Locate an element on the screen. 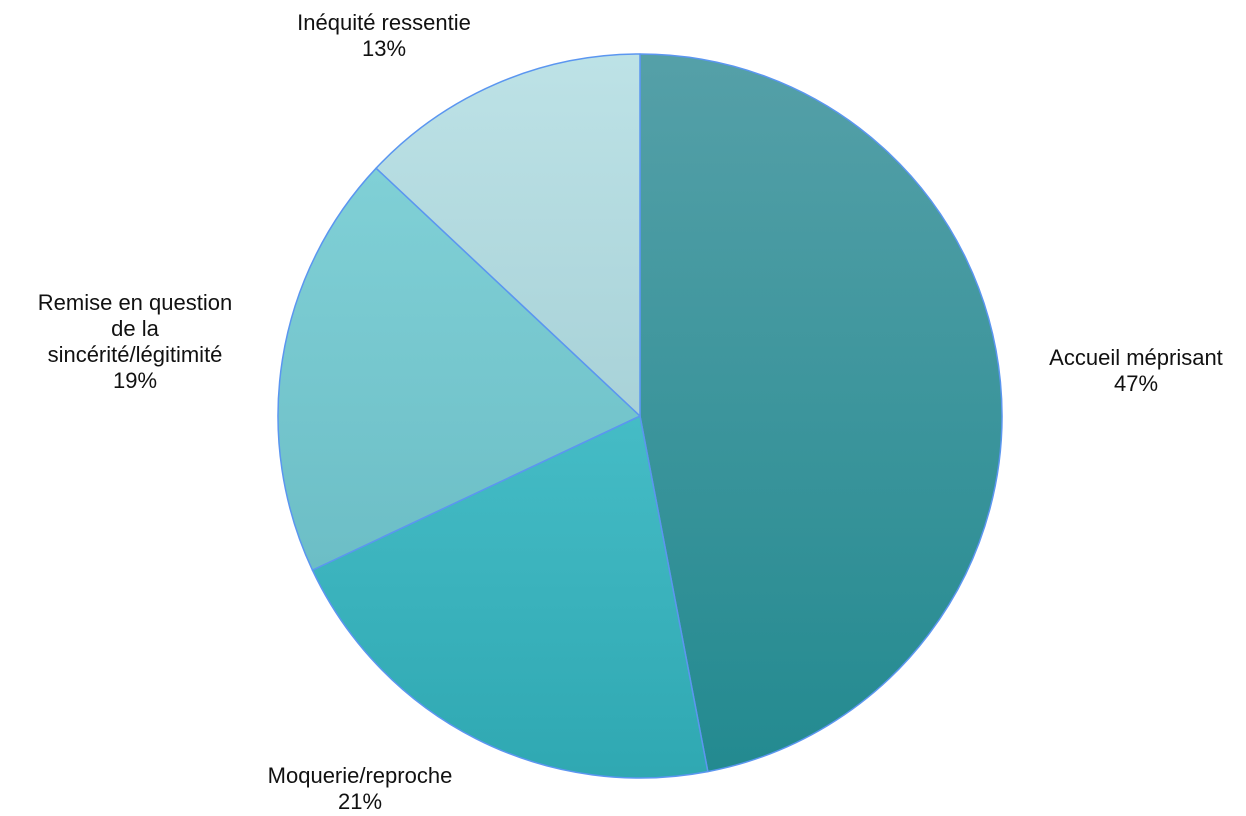  slice-value-label: 47% is located at coordinates (1136, 383).